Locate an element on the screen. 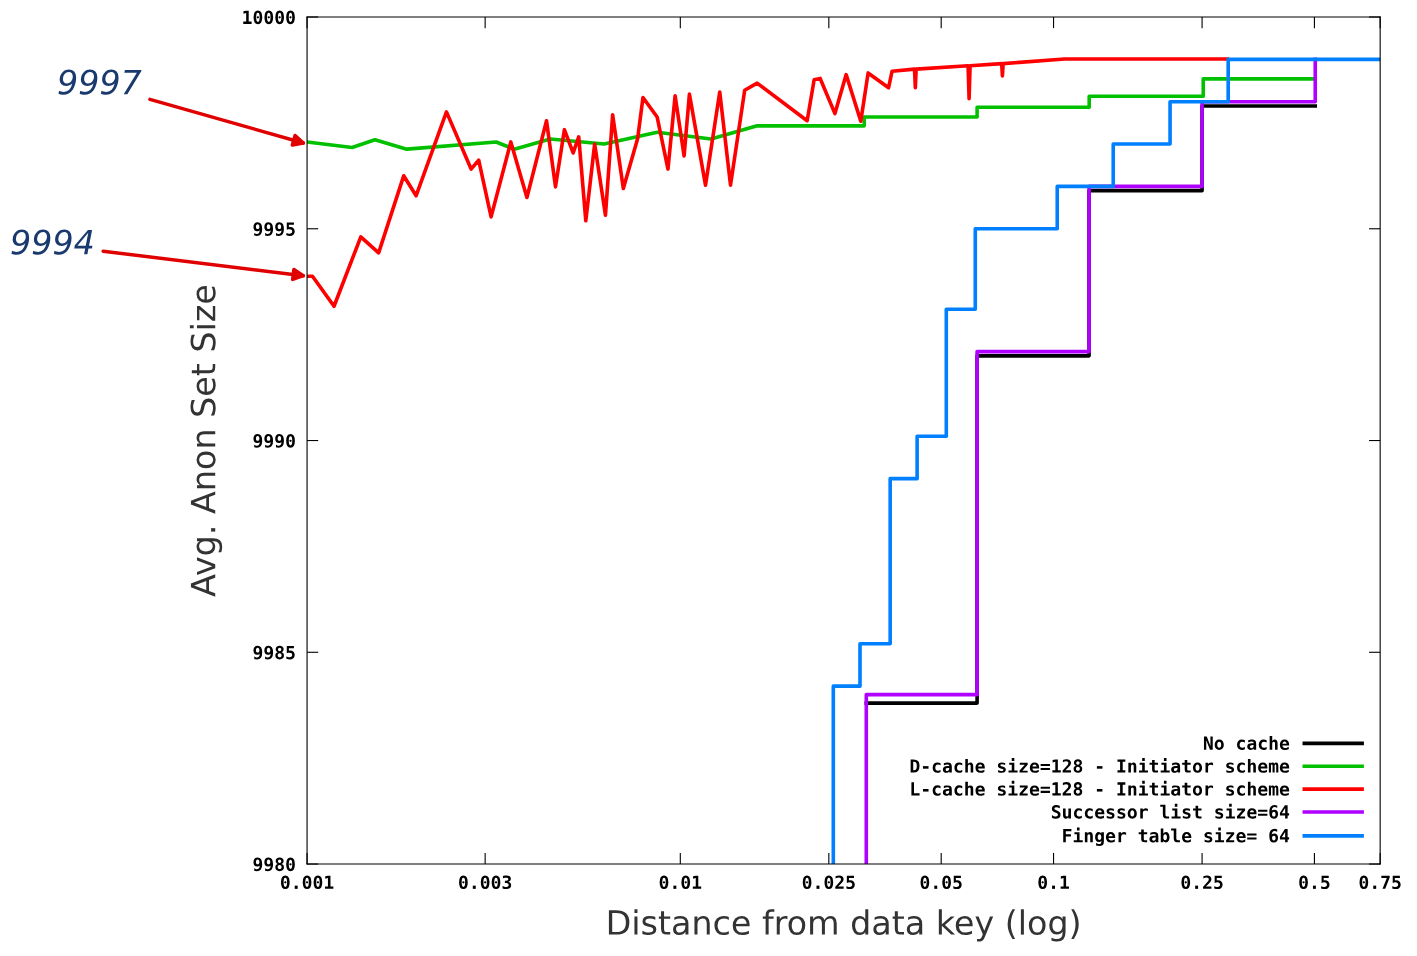 Image resolution: width=1417 pixels, height=956 pixels. legend-label: L-cache size=128 - Initiator scheme is located at coordinates (1100, 788).